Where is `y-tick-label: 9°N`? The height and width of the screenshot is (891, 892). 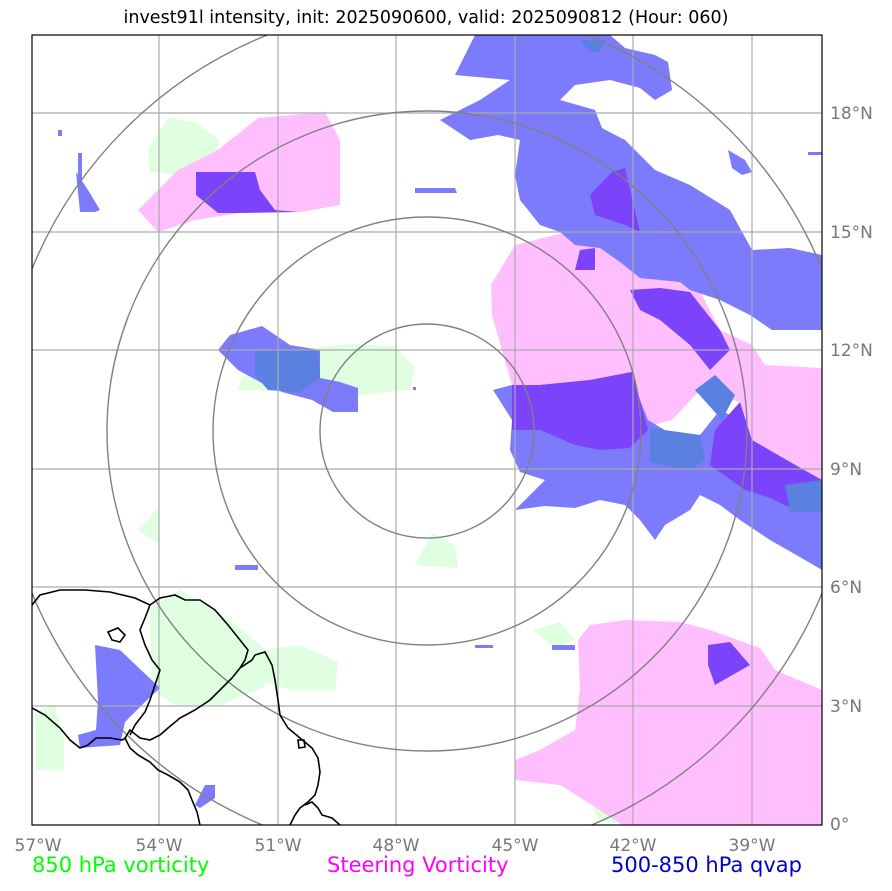 y-tick-label: 9°N is located at coordinates (846, 470).